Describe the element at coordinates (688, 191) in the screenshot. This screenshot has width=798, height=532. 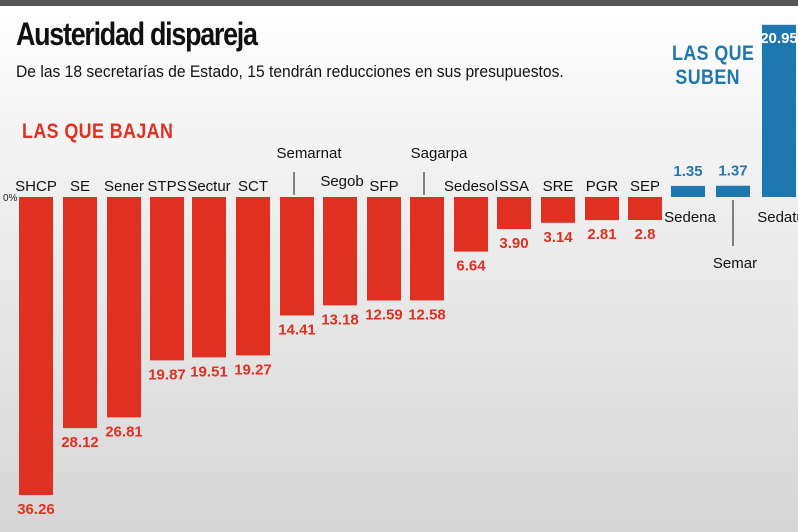
I see `bar-sedena` at that location.